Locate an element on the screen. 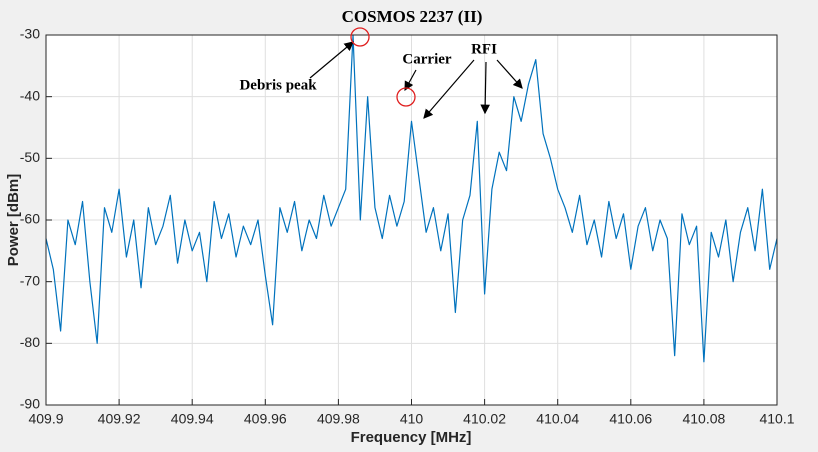 This screenshot has width=818, height=452. annotation: Debris peak is located at coordinates (278, 85).